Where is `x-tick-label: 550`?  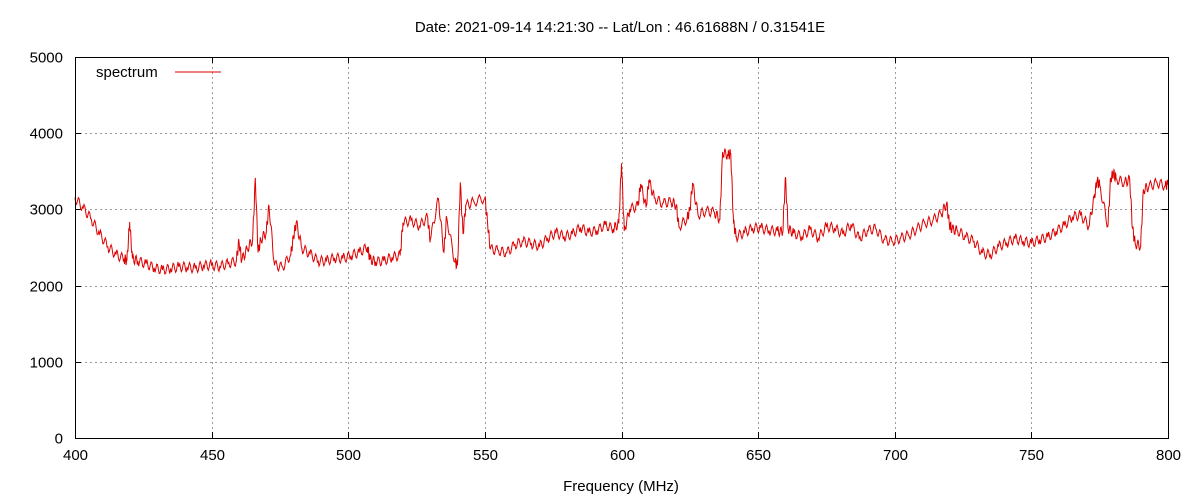
x-tick-label: 550 is located at coordinates (485, 455).